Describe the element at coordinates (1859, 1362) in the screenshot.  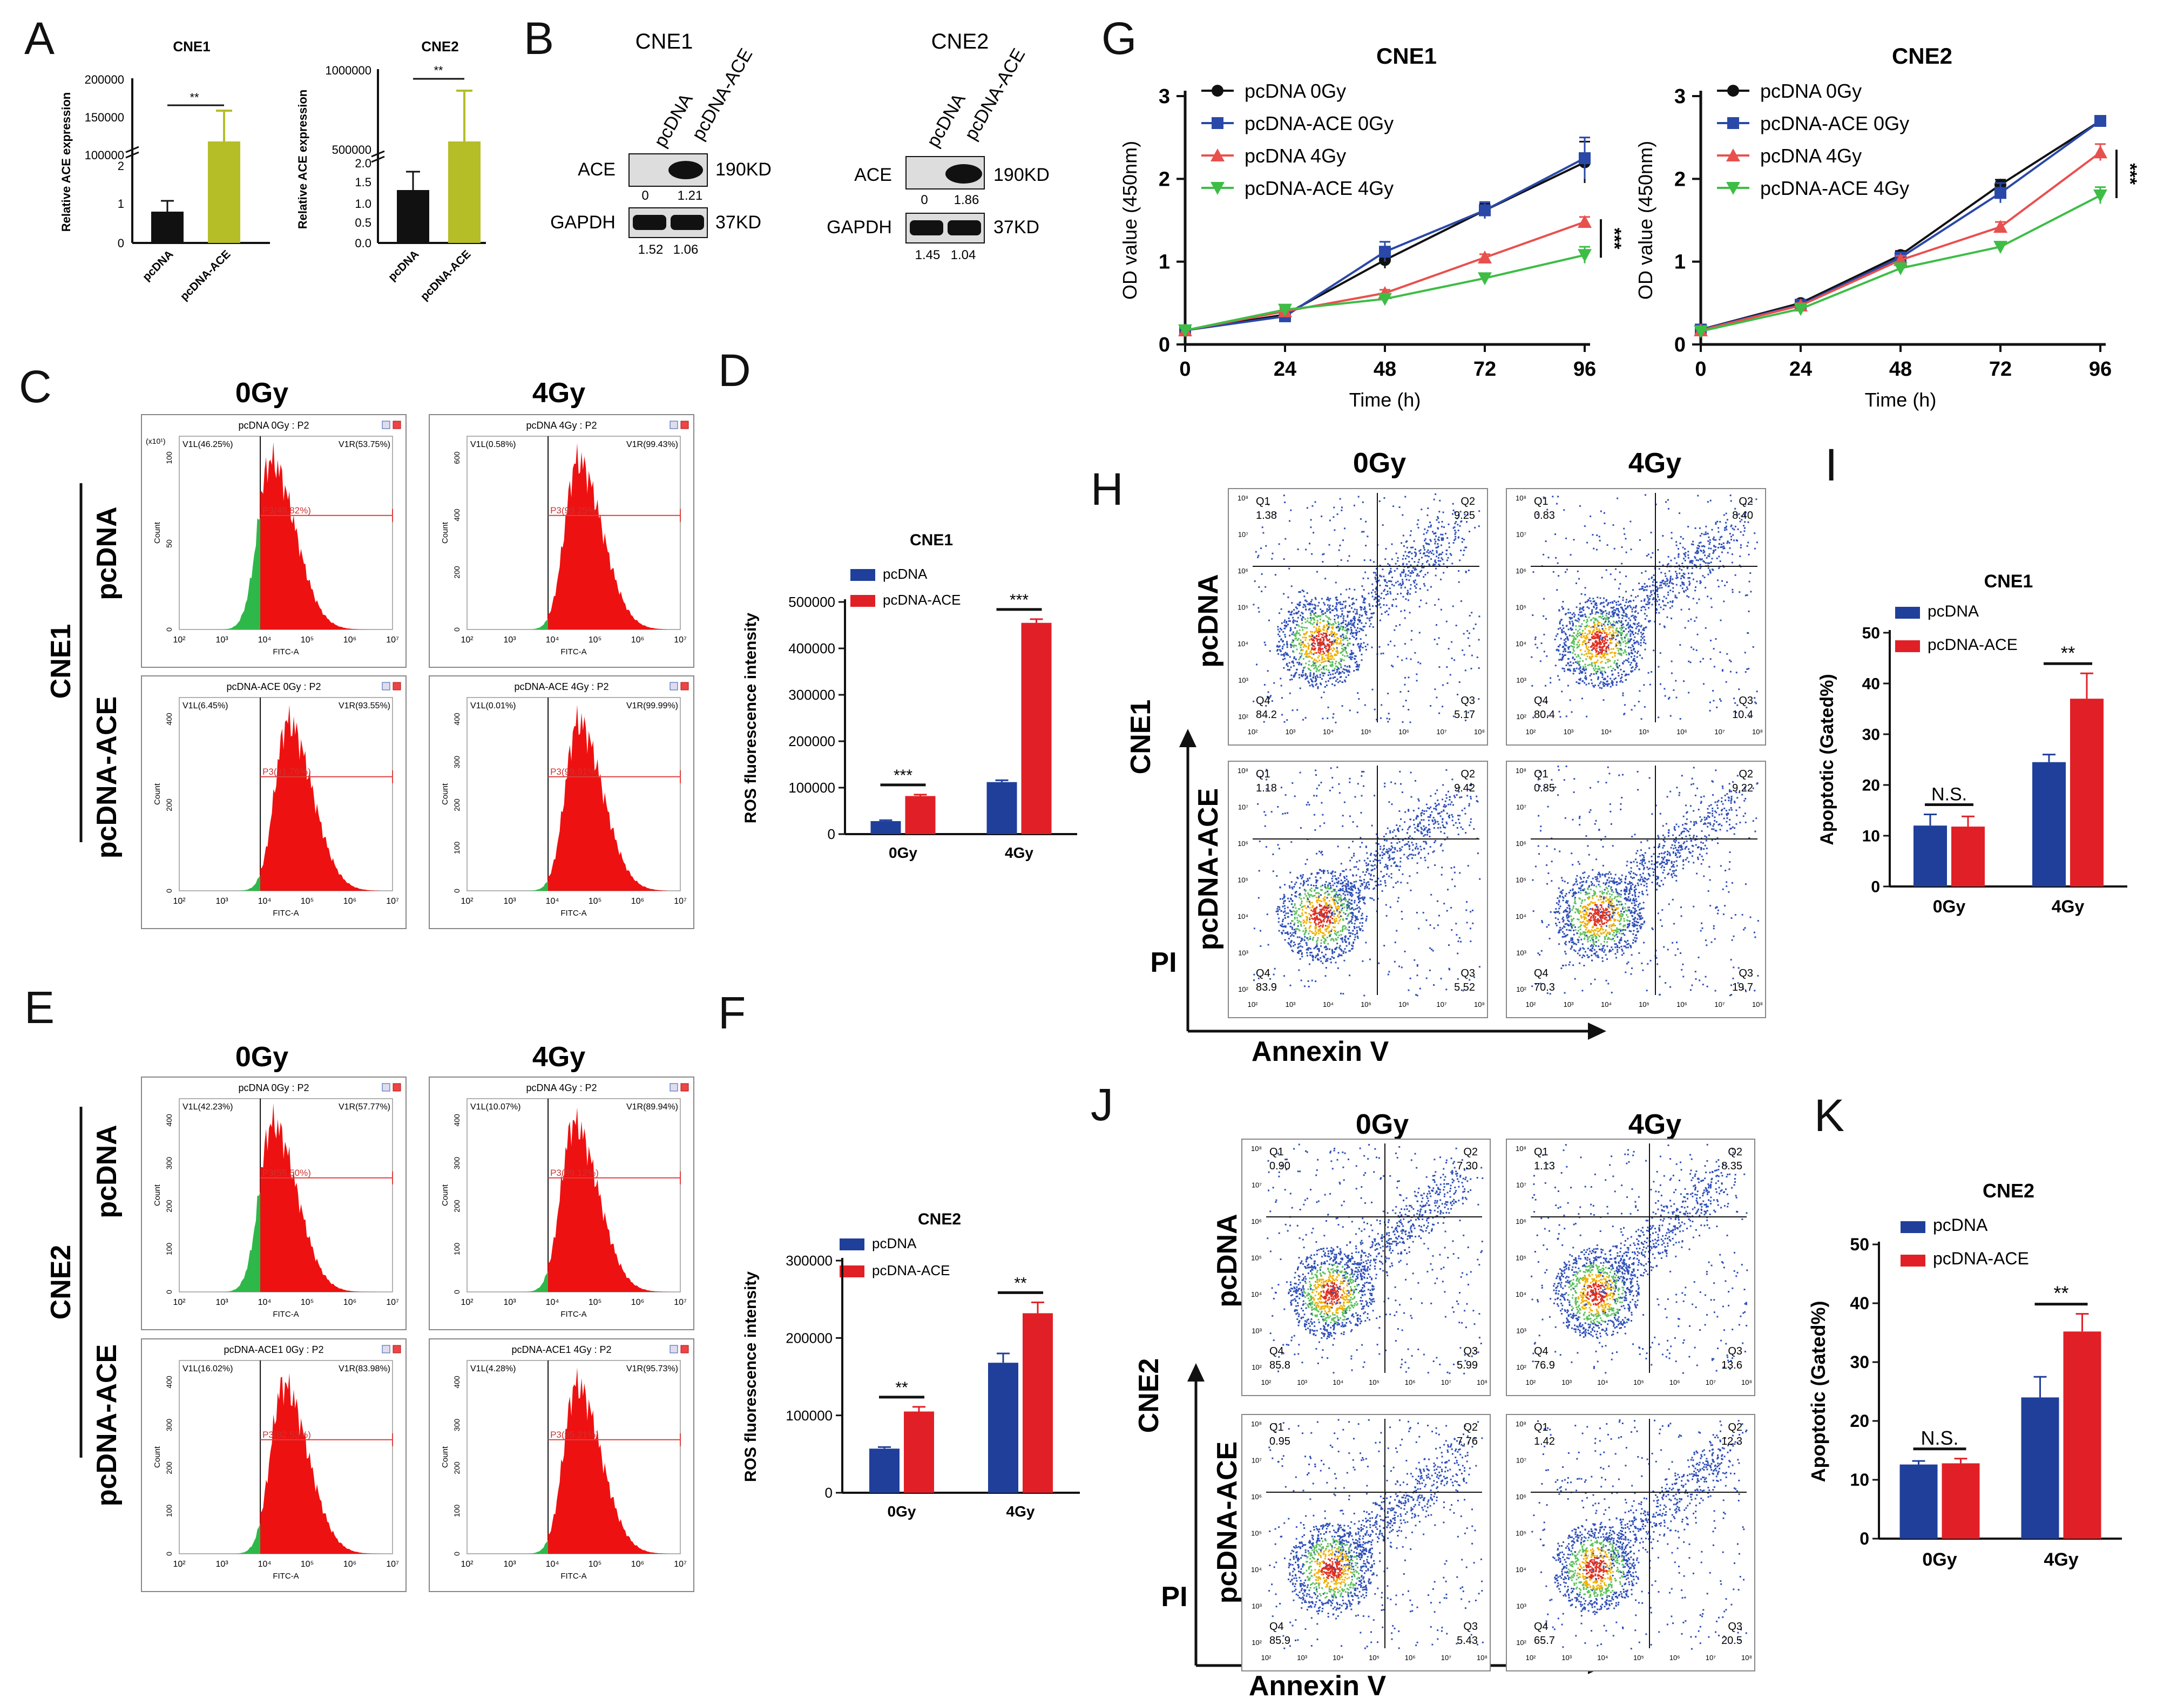
I see `y-tick-label: 30` at that location.